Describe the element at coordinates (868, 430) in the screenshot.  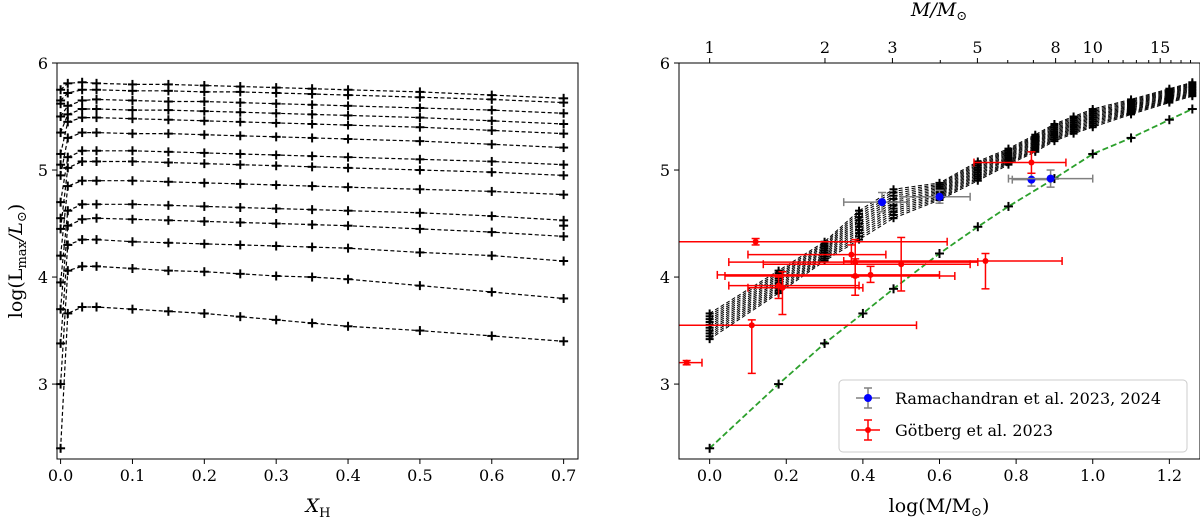
I see `legend-gotberg-marker` at that location.